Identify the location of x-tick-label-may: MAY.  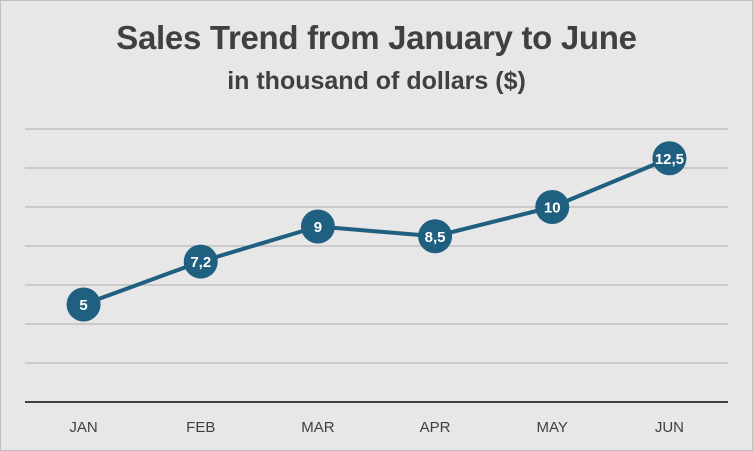
(552, 427).